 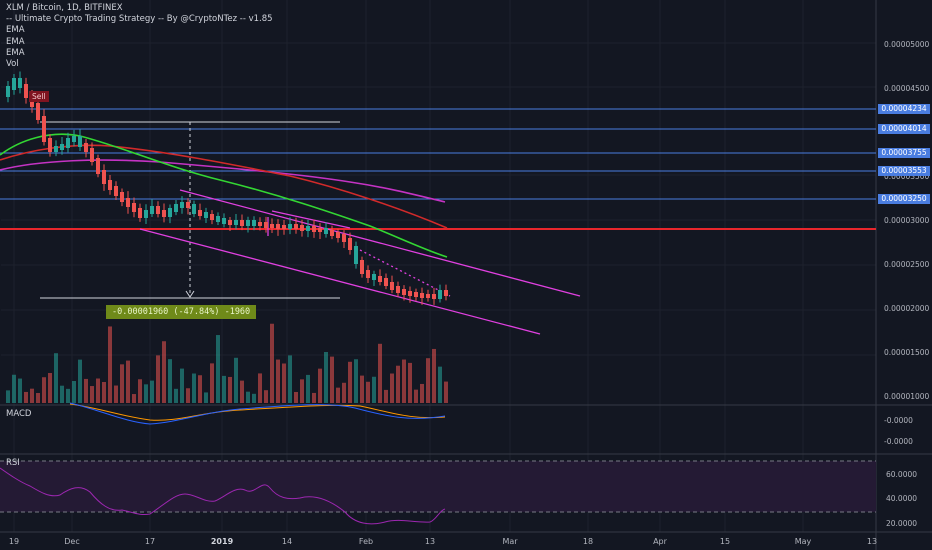 What do you see at coordinates (13, 463) in the screenshot?
I see `rsi-pane-label: RSI` at bounding box center [13, 463].